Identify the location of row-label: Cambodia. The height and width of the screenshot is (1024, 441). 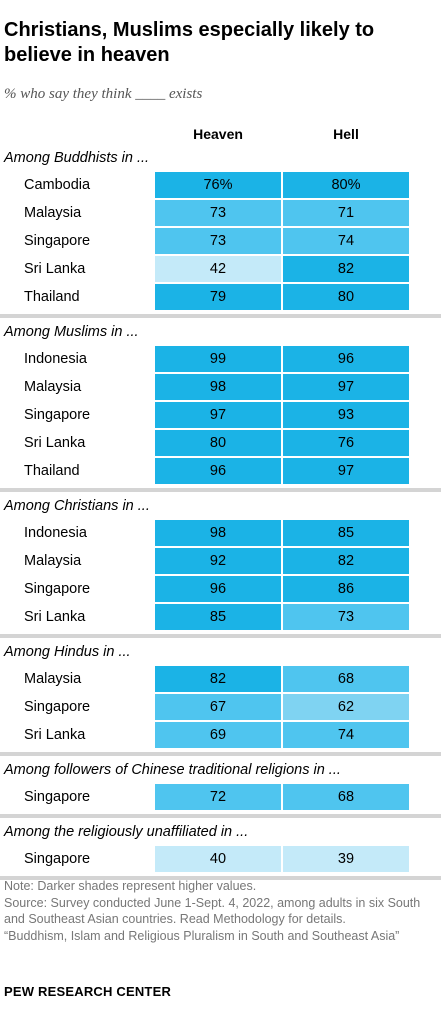
(57, 185).